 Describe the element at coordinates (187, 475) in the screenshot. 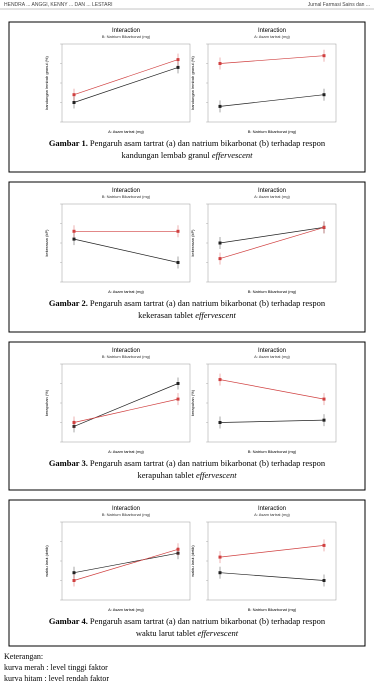

I see `figure-caption: kerapuhan tablet effervescent` at that location.